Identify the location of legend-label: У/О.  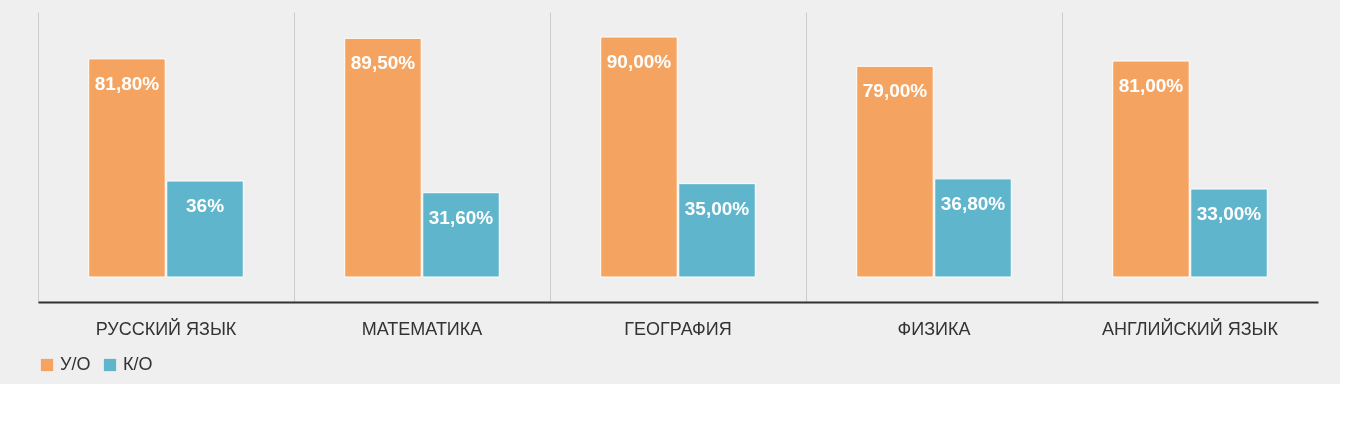
(75, 364).